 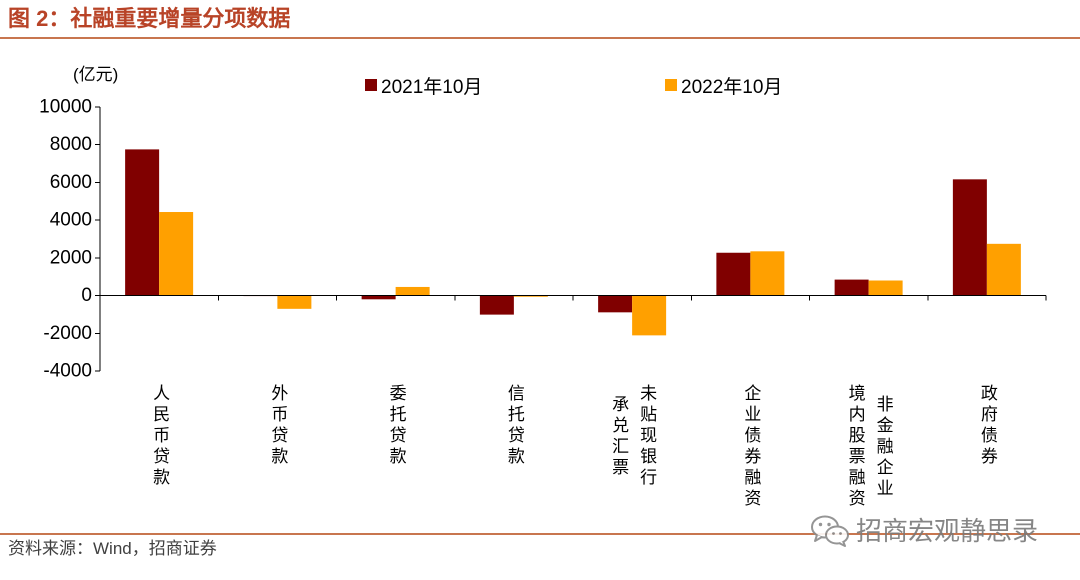 I want to click on y-tick-label: -4000, so click(x=67, y=371).